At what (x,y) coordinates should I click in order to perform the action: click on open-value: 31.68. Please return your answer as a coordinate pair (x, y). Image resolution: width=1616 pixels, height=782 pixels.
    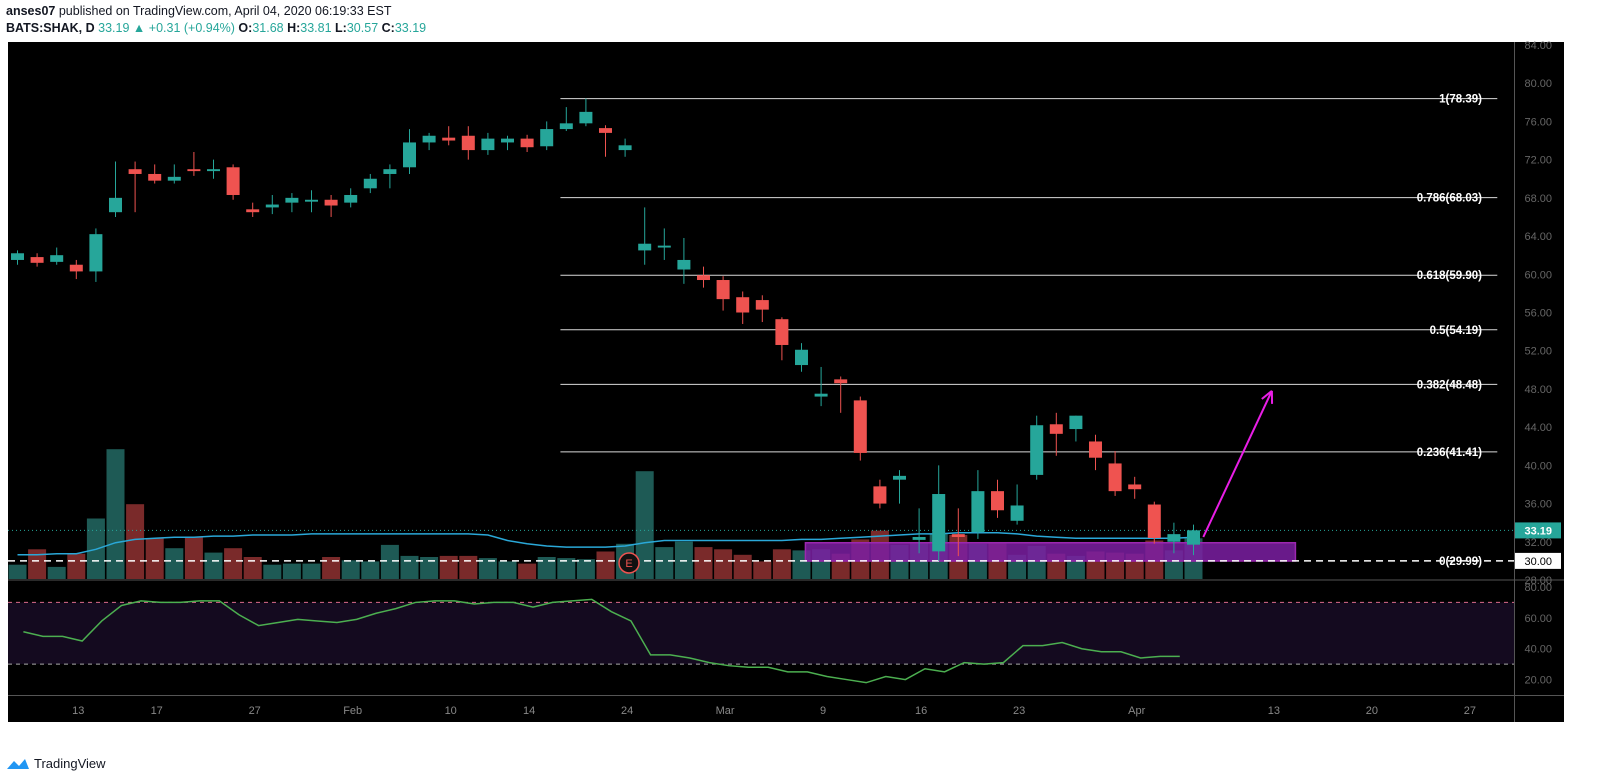
    Looking at the image, I should click on (268, 28).